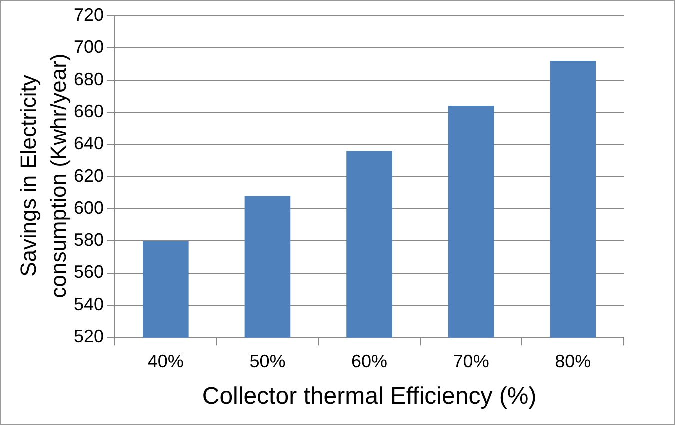 The height and width of the screenshot is (425, 675). I want to click on y-tick-label: 540, so click(89, 304).